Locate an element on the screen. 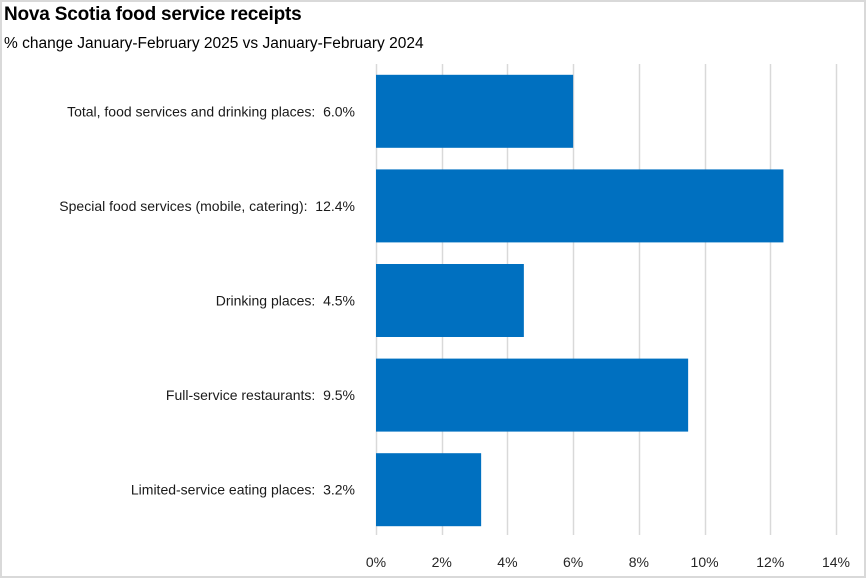  x-tick-labels: 0% 2% 4% 6% 8% 10% 12% 14% is located at coordinates (608, 562).